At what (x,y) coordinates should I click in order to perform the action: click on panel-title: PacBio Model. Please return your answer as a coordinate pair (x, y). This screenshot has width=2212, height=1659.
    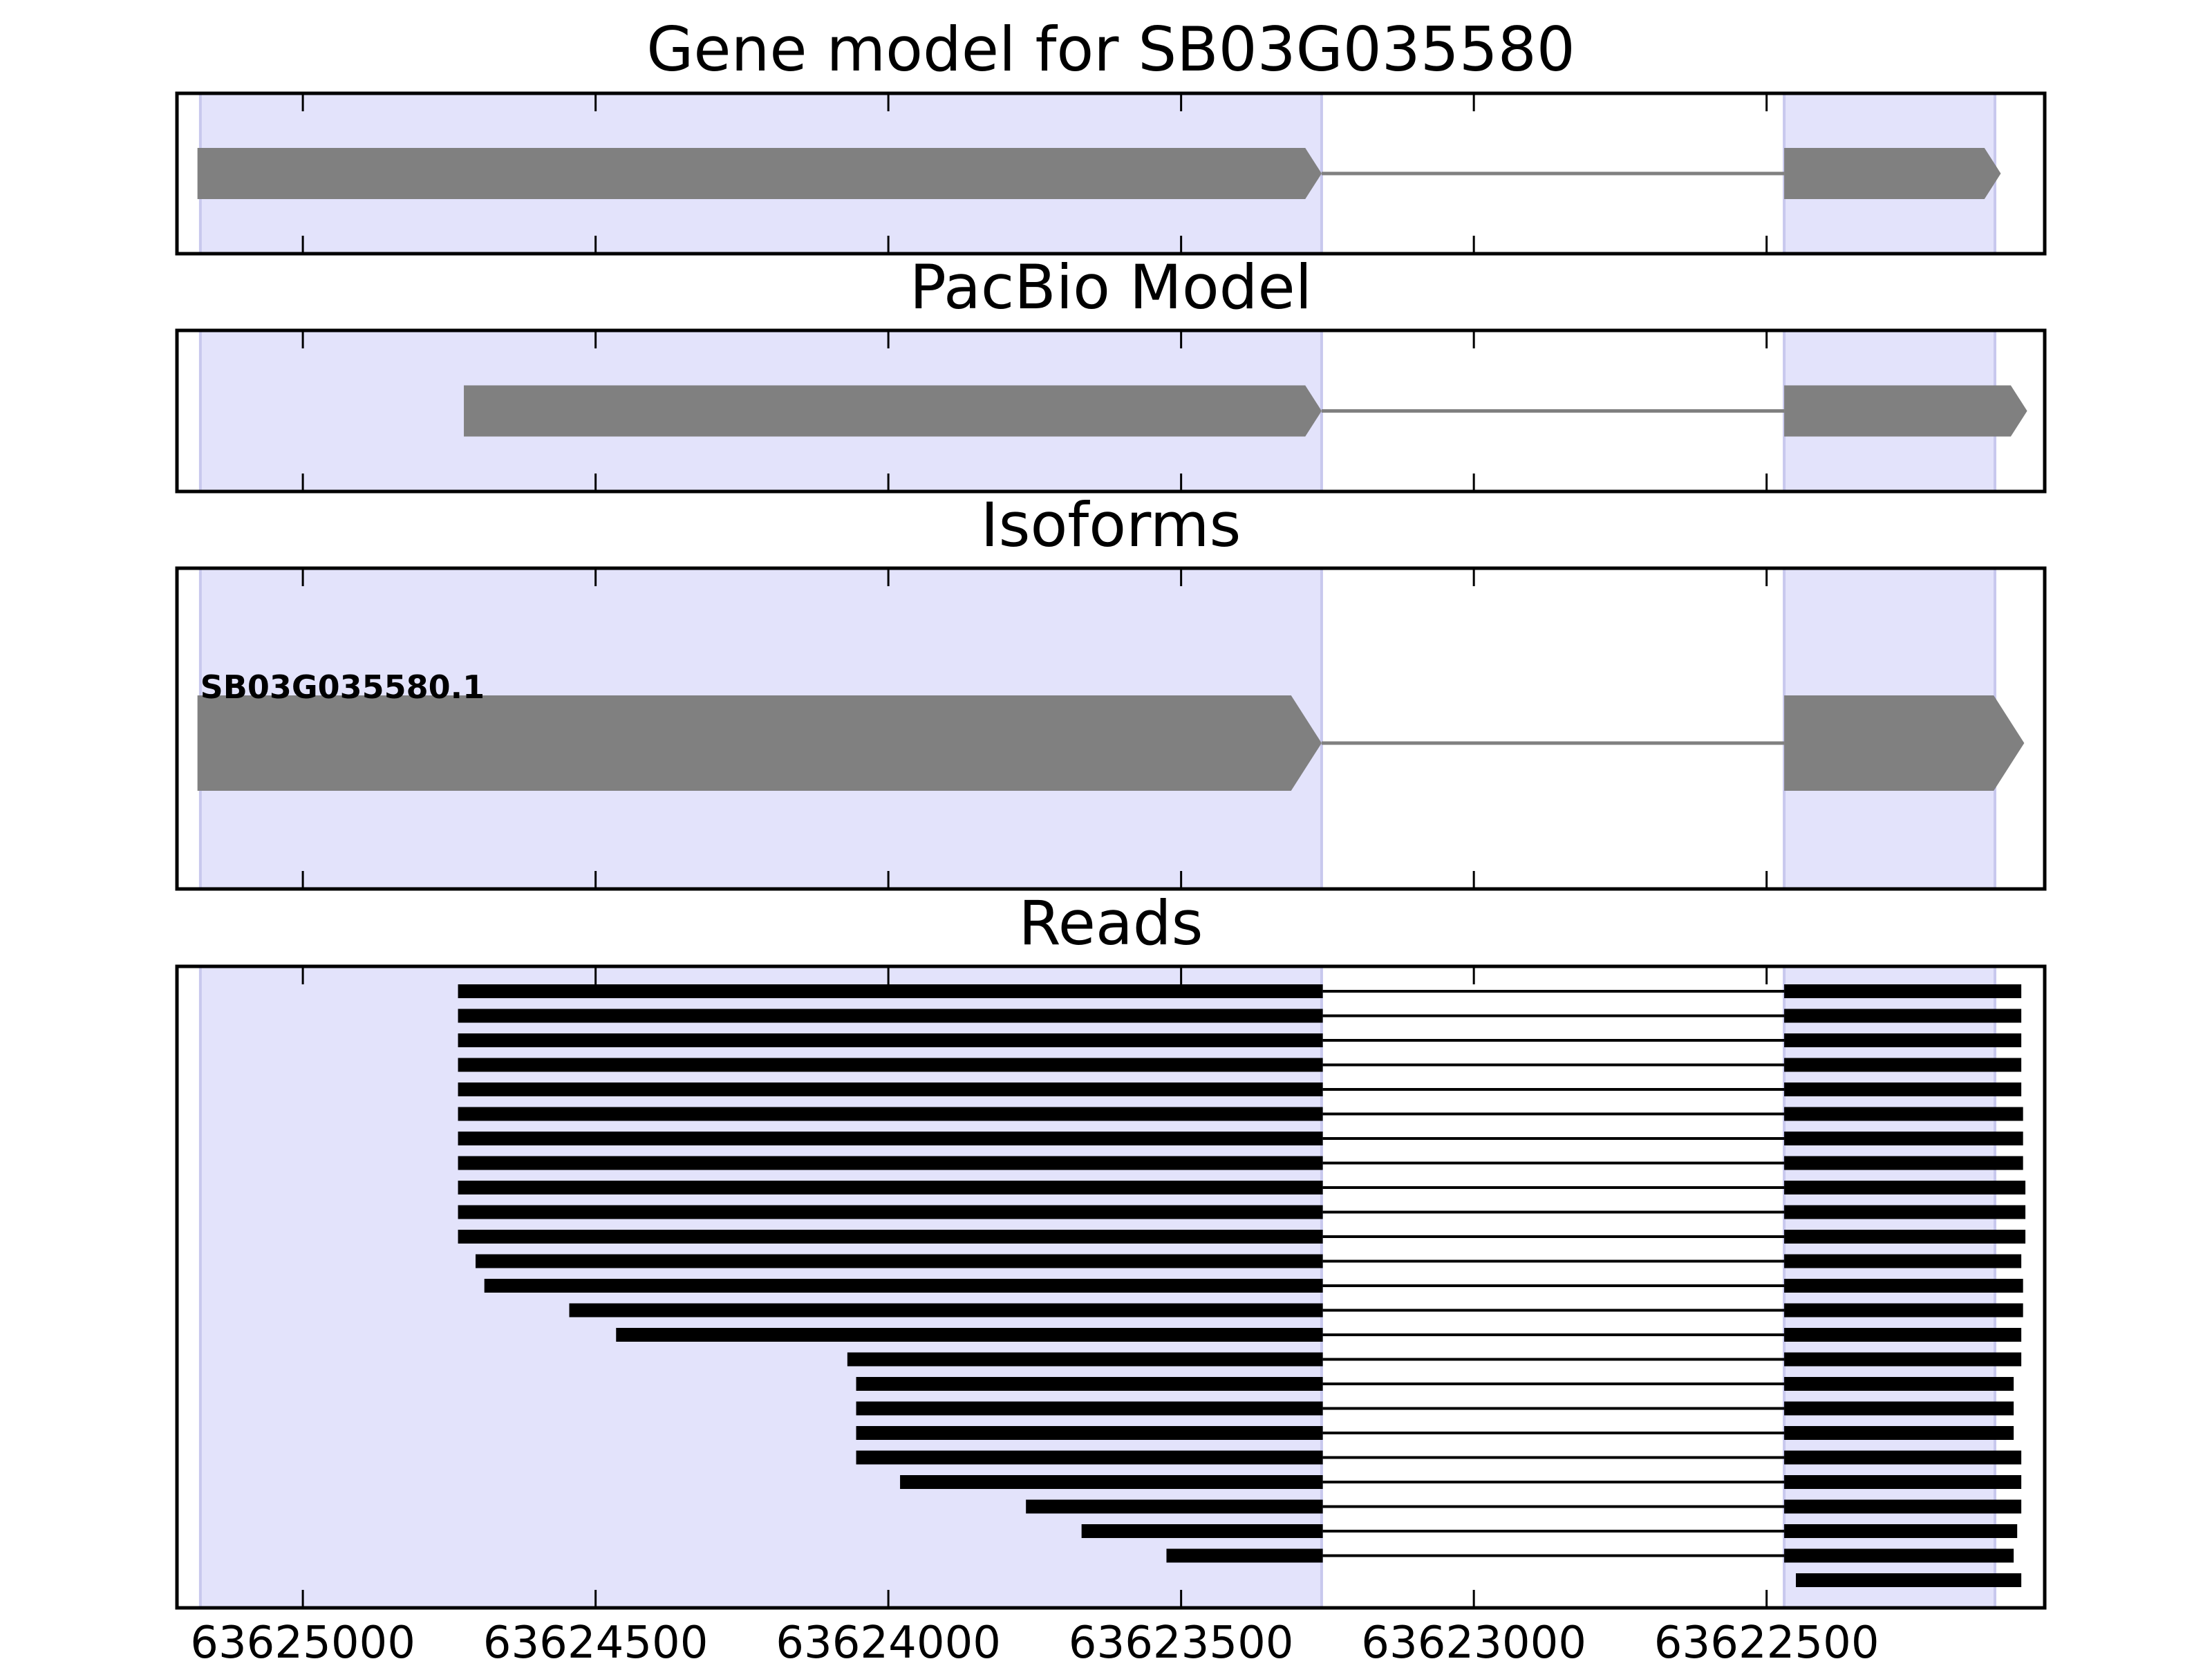
    Looking at the image, I should click on (1111, 287).